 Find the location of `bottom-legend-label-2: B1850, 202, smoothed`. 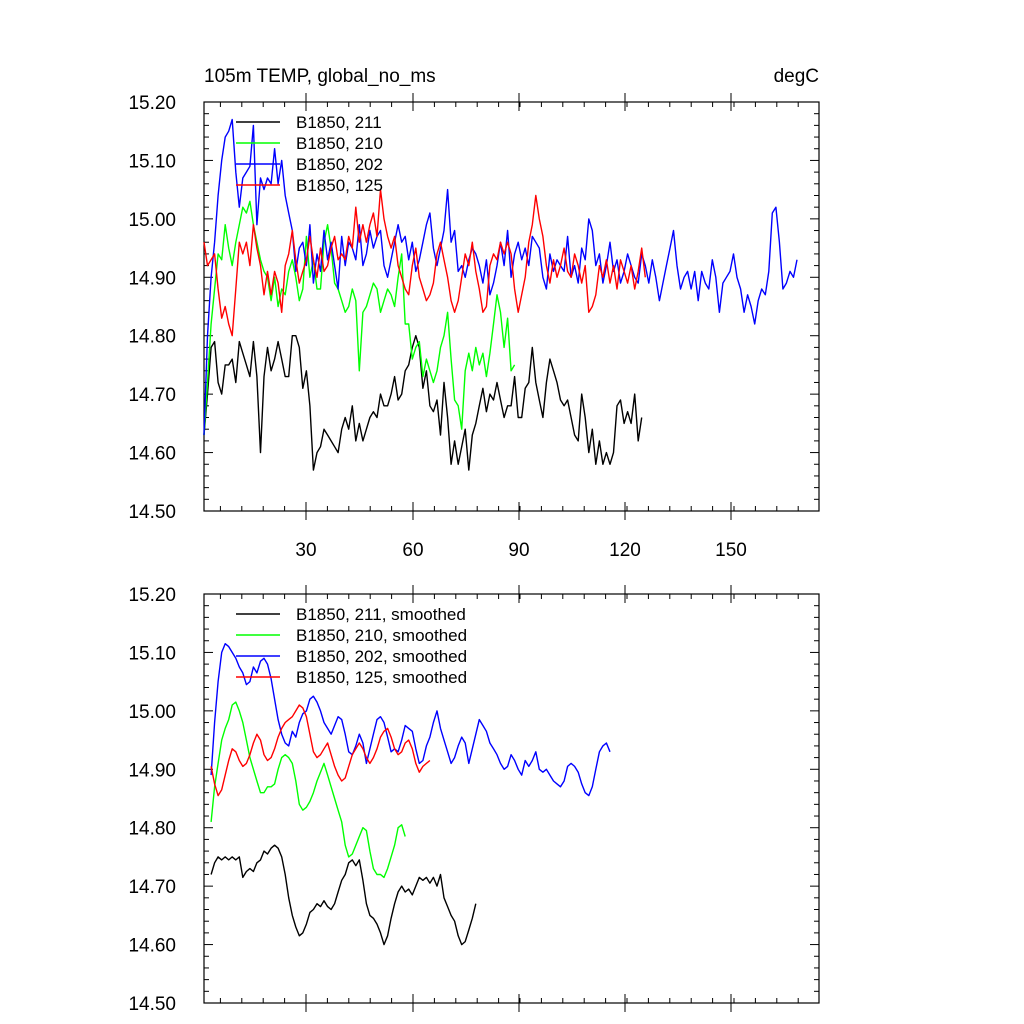

bottom-legend-label-2: B1850, 202, smoothed is located at coordinates (381, 656).